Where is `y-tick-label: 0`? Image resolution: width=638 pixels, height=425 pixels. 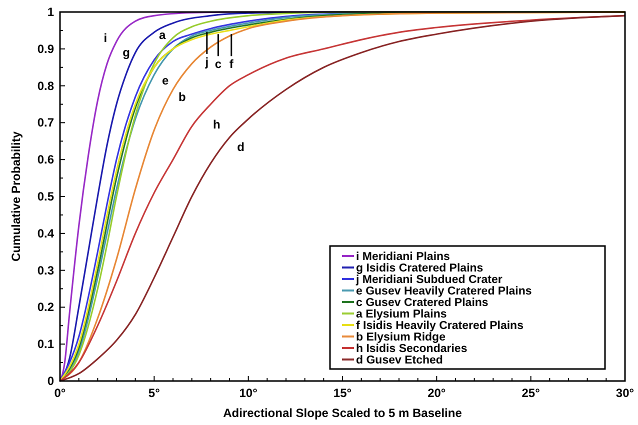
y-tick-label: 0 is located at coordinates (50, 381).